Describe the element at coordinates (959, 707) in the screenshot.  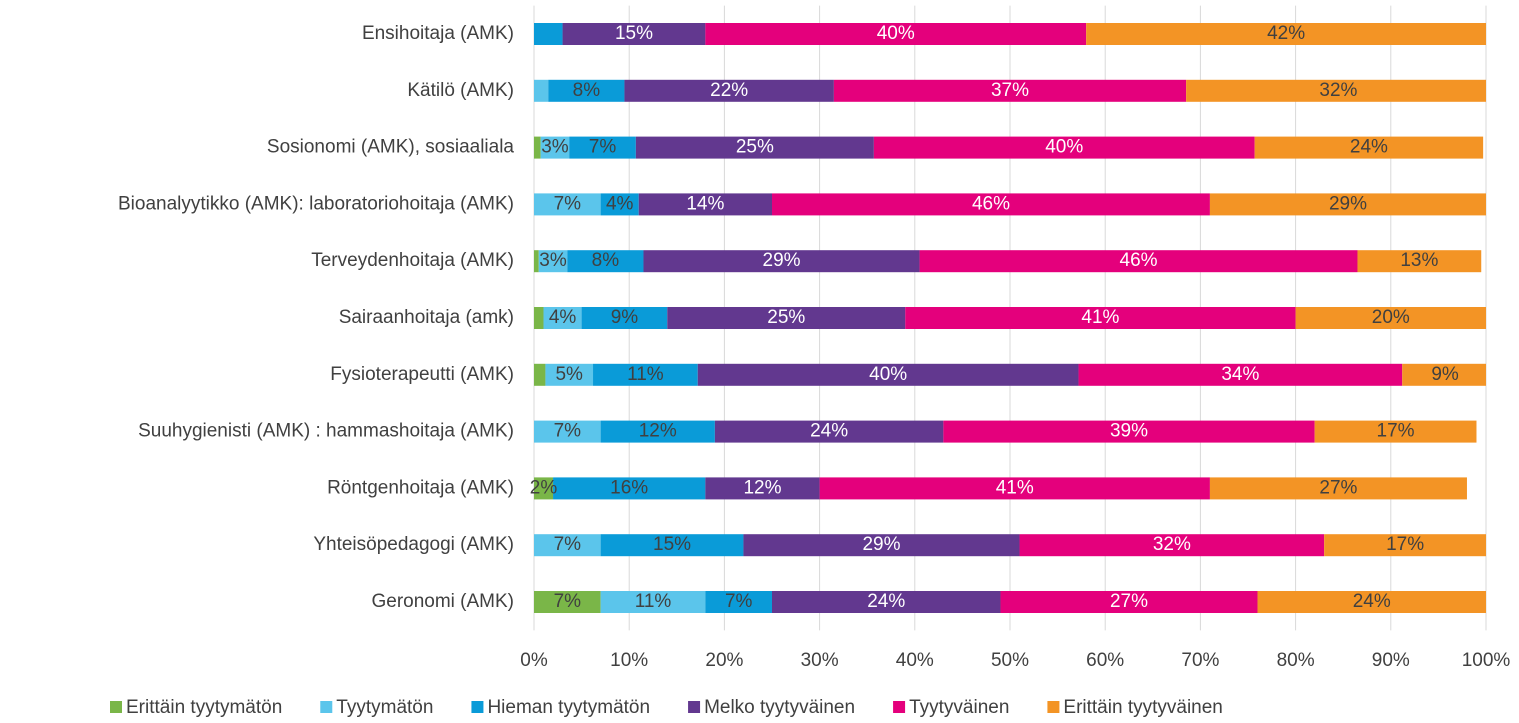
I see `legend-label: Tyytyväinen` at that location.